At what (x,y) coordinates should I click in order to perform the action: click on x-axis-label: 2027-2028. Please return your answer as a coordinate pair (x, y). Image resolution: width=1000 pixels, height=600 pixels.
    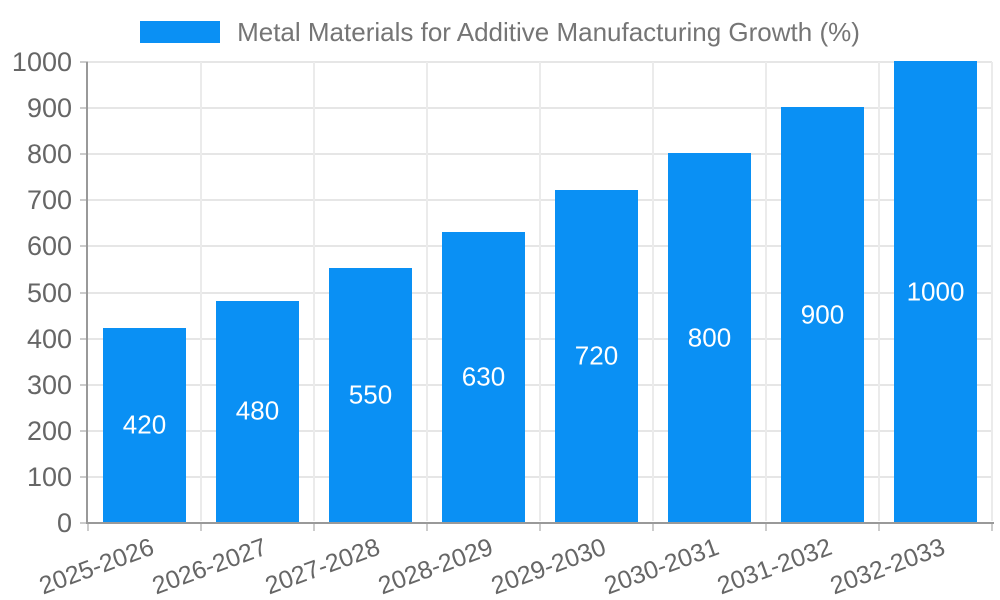
    Looking at the image, I should click on (322, 566).